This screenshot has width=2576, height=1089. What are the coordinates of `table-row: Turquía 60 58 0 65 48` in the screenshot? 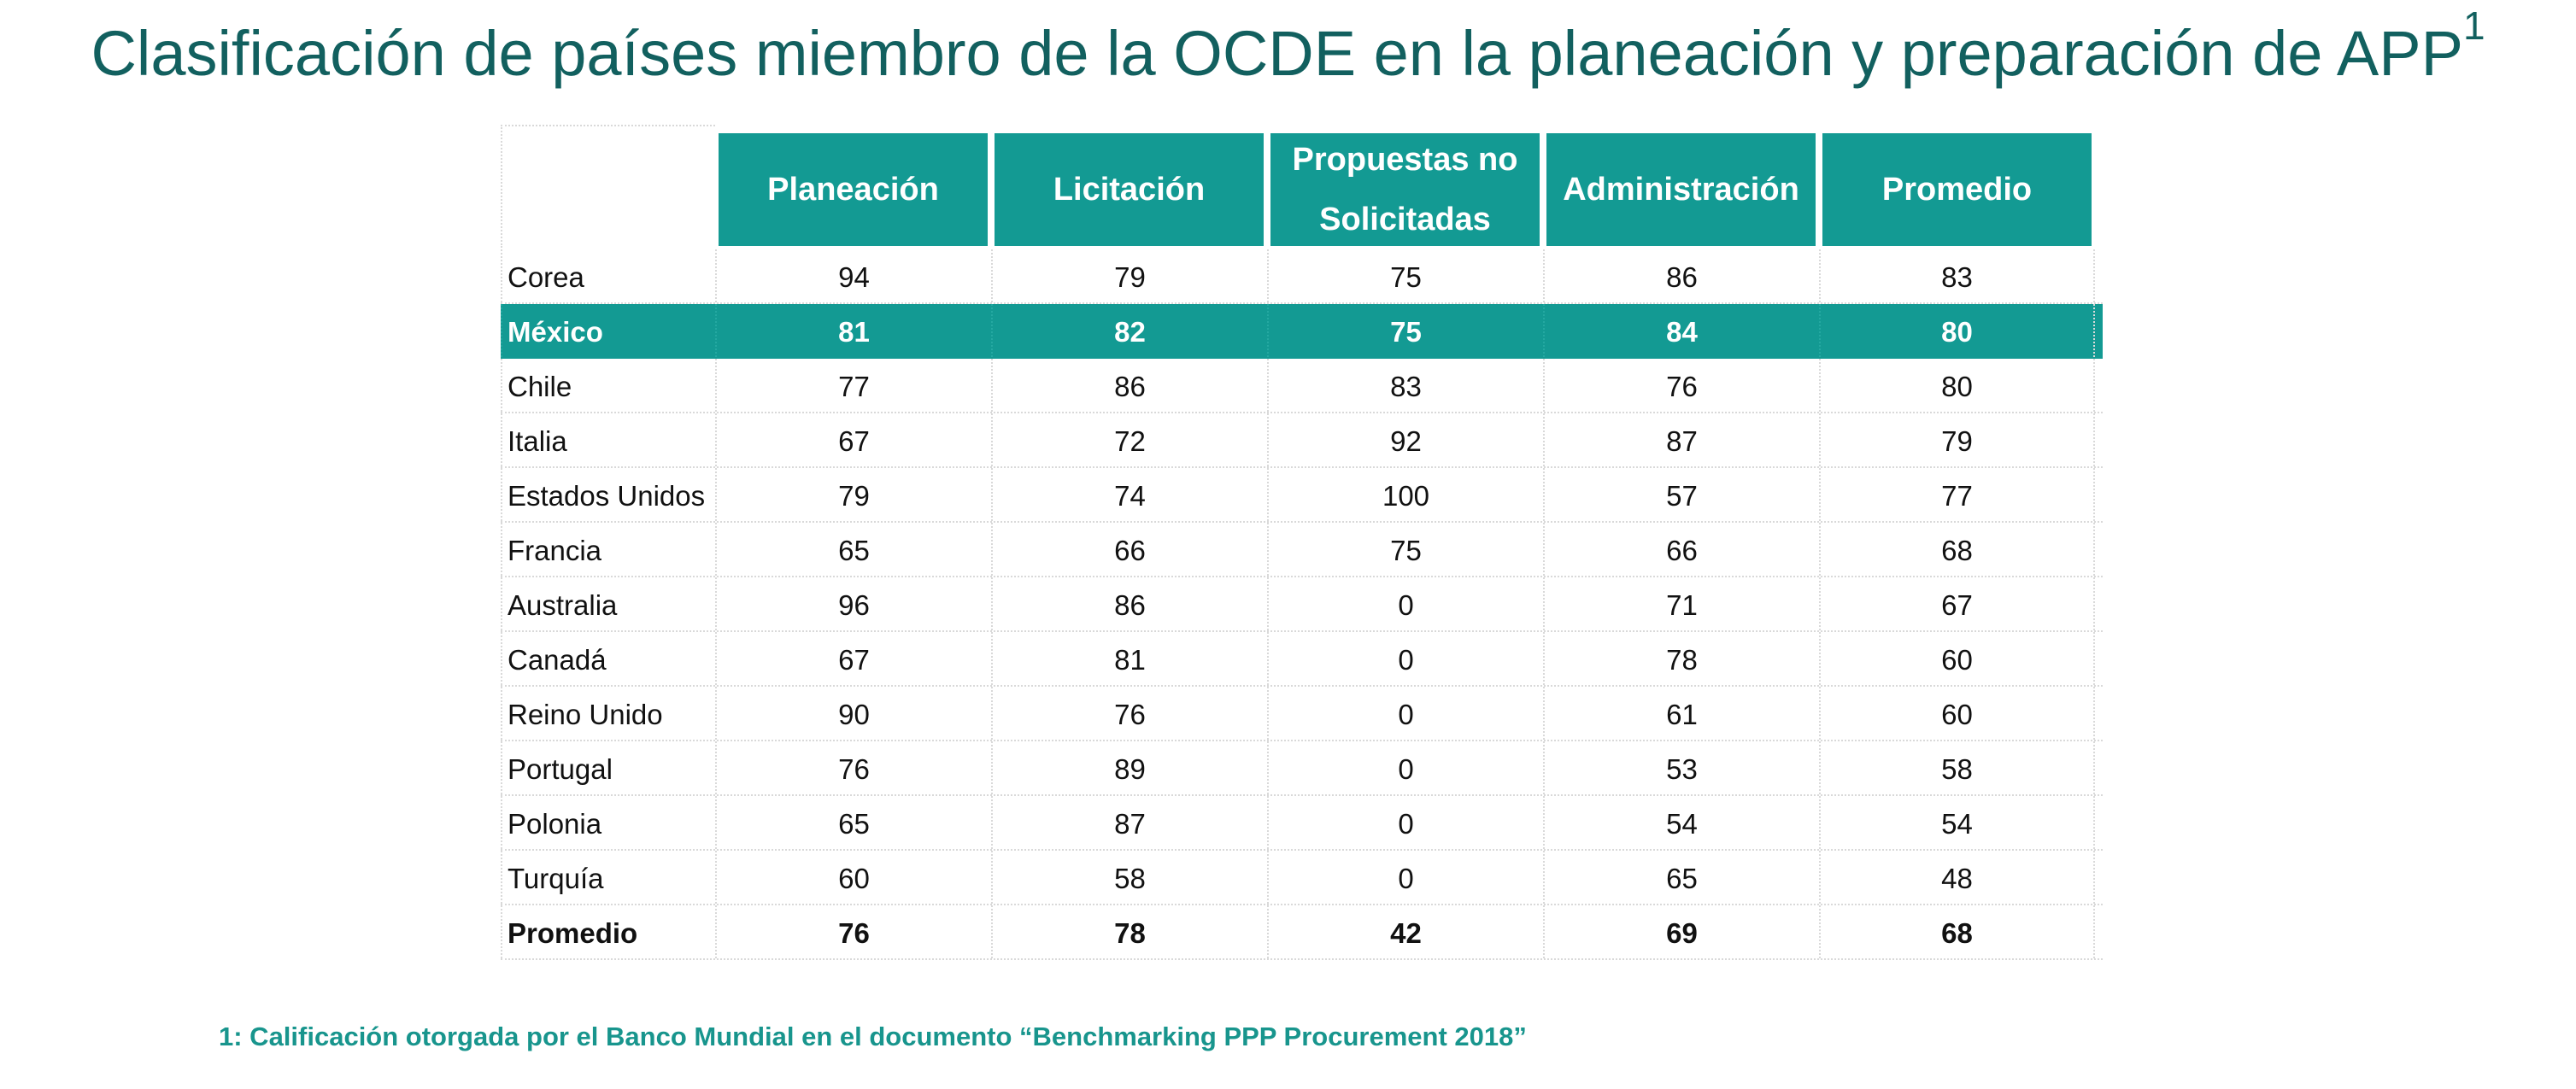 It's located at (1302, 878).